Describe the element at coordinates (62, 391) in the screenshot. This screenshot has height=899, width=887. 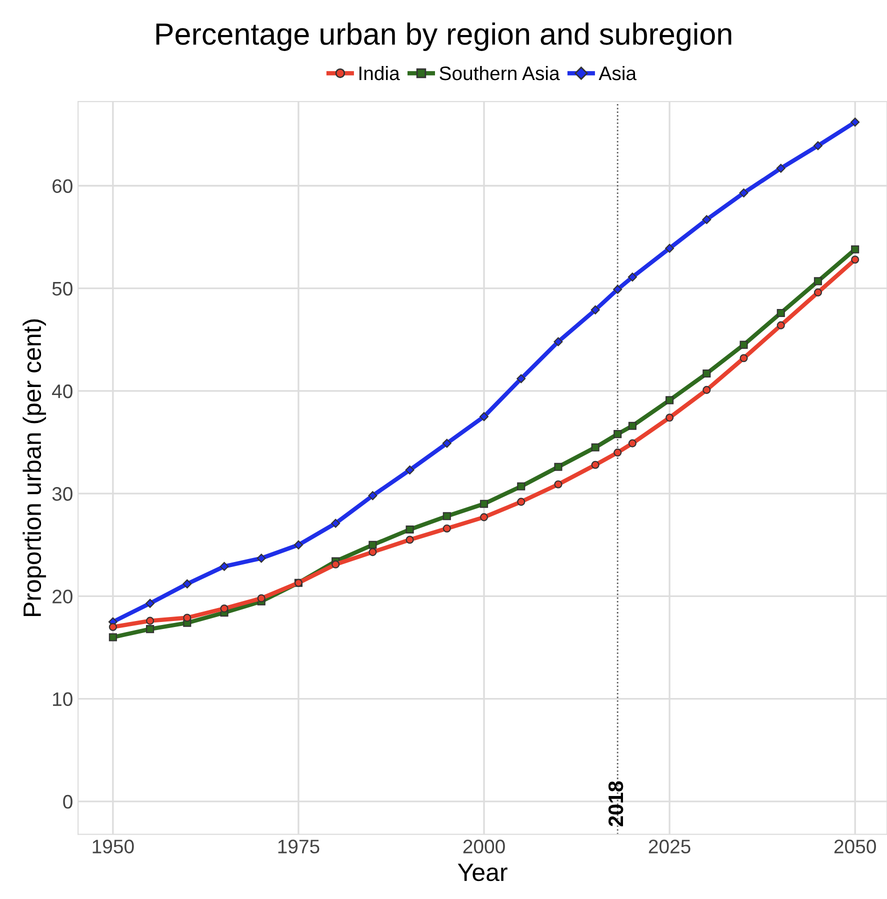
I see `y-tick-label: 40` at that location.